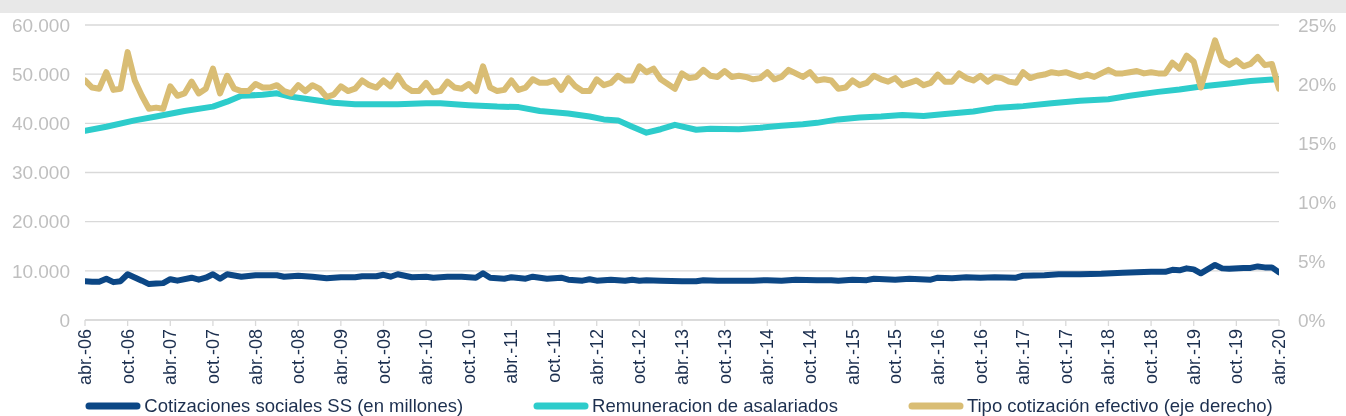 This screenshot has width=1346, height=416. Describe the element at coordinates (1312, 320) in the screenshot. I see `y2-tick-label: 0%` at that location.